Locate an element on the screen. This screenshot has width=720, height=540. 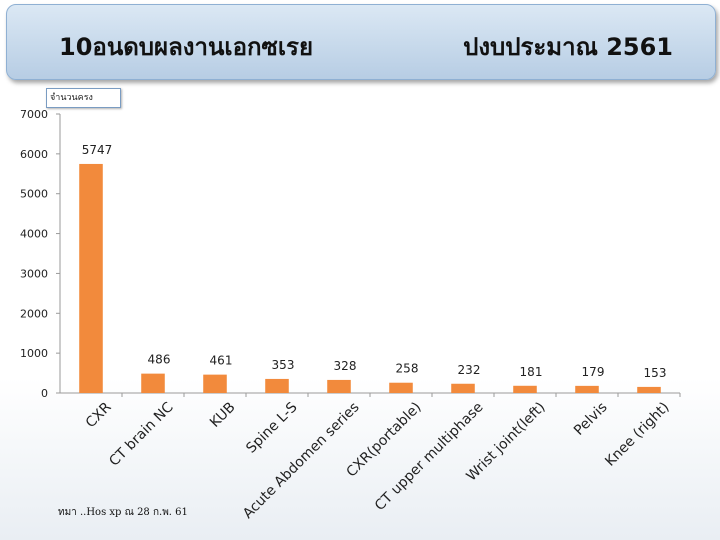
y-tick-label: 3000 is located at coordinates (34, 273).